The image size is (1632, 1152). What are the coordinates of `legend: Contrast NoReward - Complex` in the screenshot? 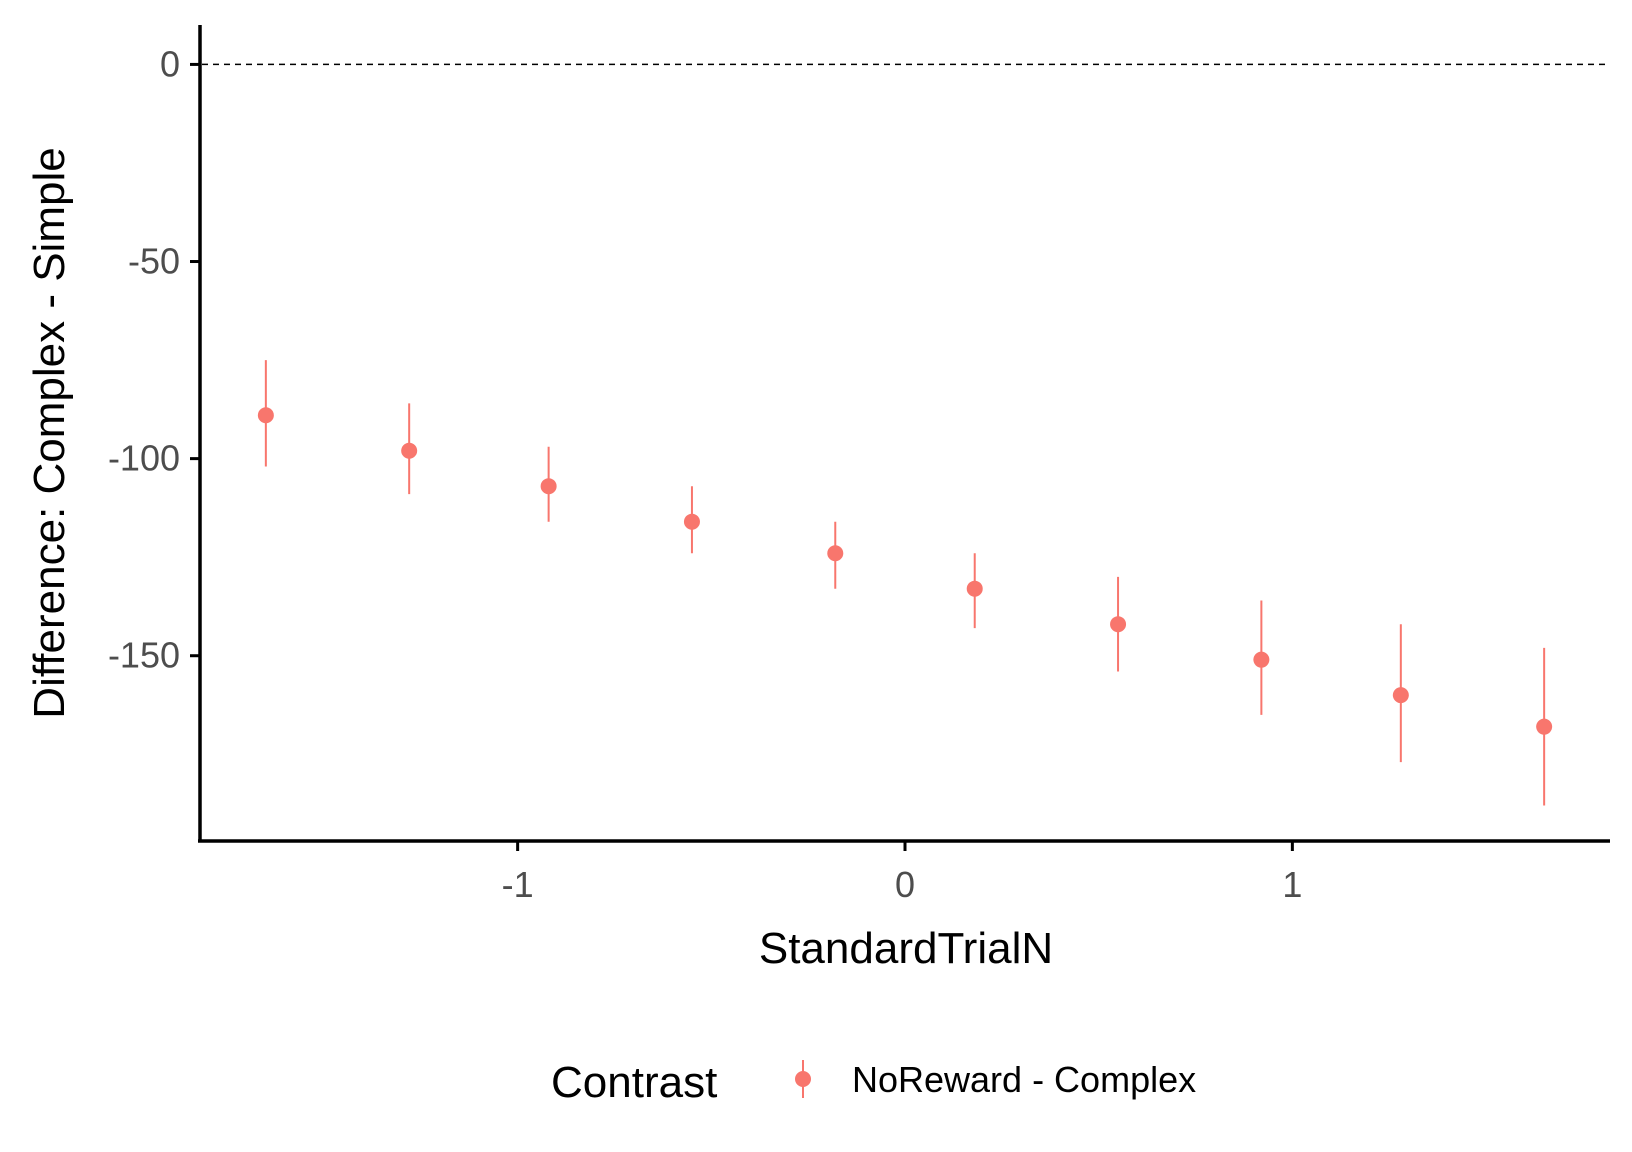 It's located at (873, 1082).